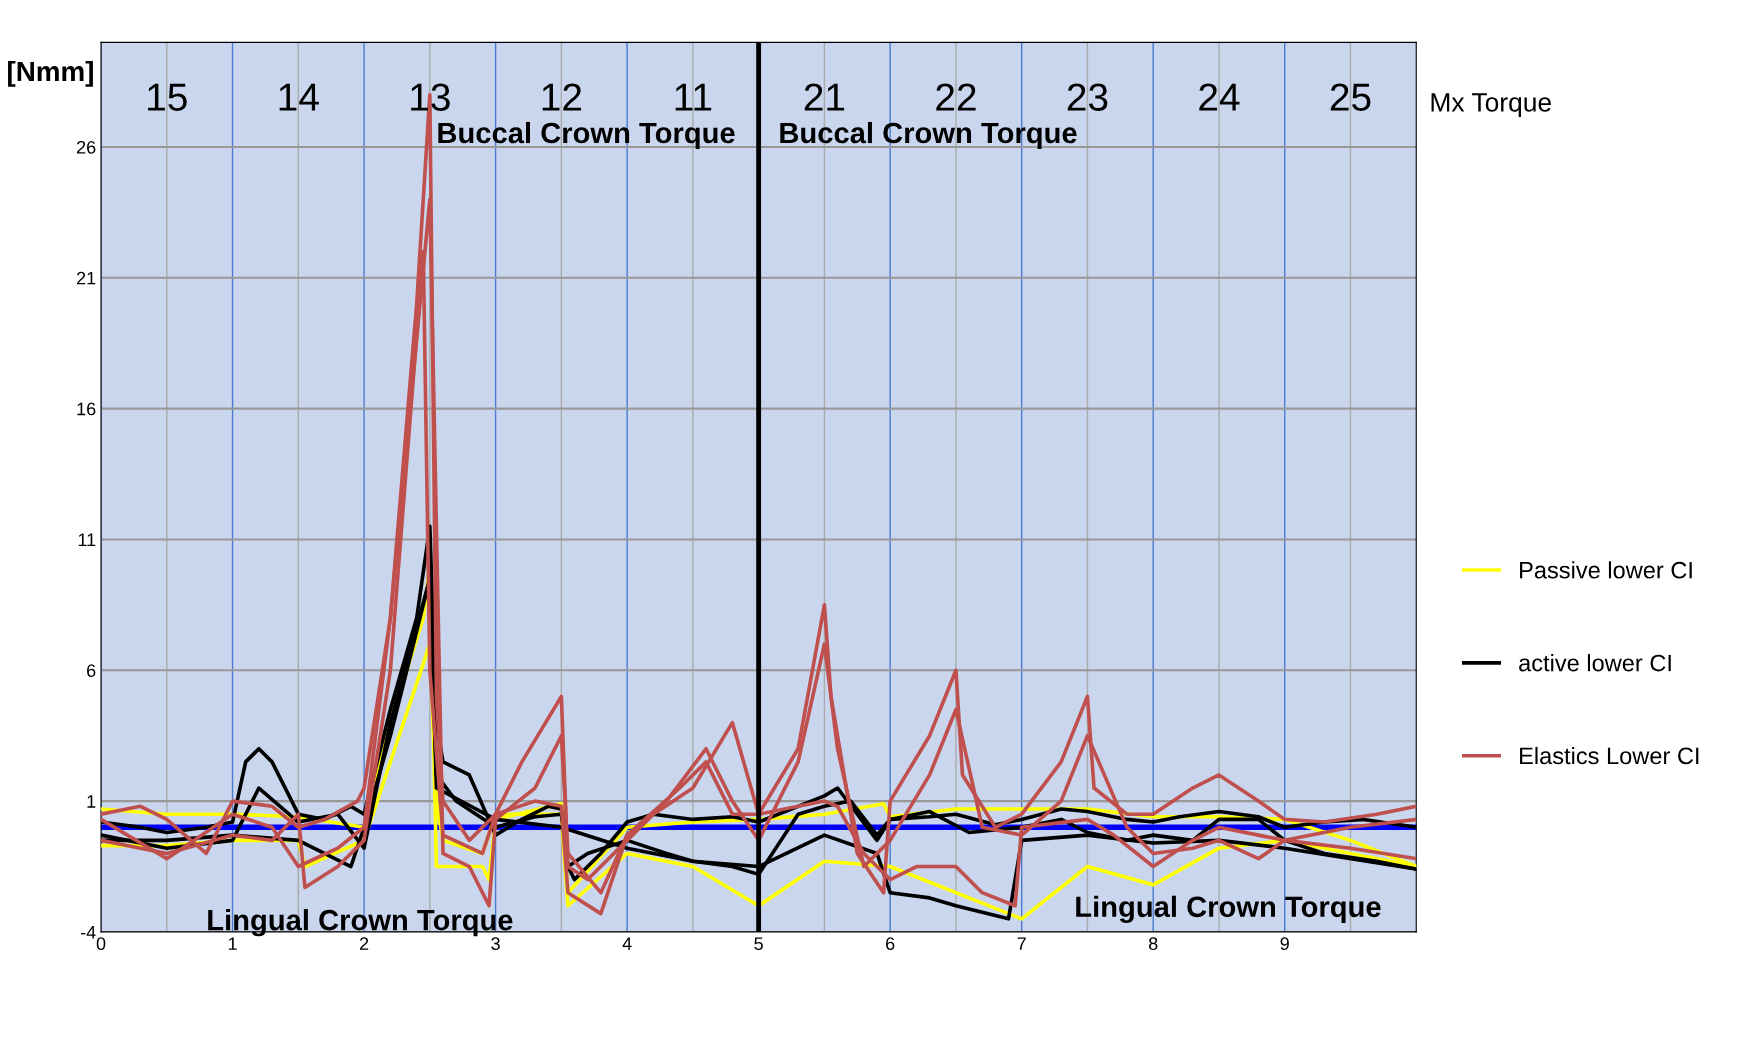 The width and height of the screenshot is (1742, 1059). What do you see at coordinates (1595, 663) in the screenshot?
I see `legend-label: active lower CI` at bounding box center [1595, 663].